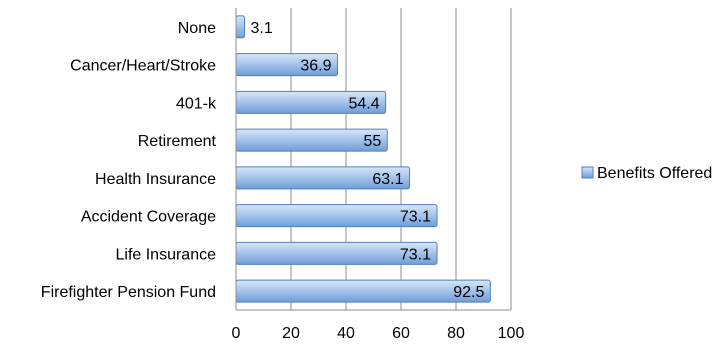 The image size is (724, 349). What do you see at coordinates (587, 172) in the screenshot?
I see `legend-swatch` at bounding box center [587, 172].